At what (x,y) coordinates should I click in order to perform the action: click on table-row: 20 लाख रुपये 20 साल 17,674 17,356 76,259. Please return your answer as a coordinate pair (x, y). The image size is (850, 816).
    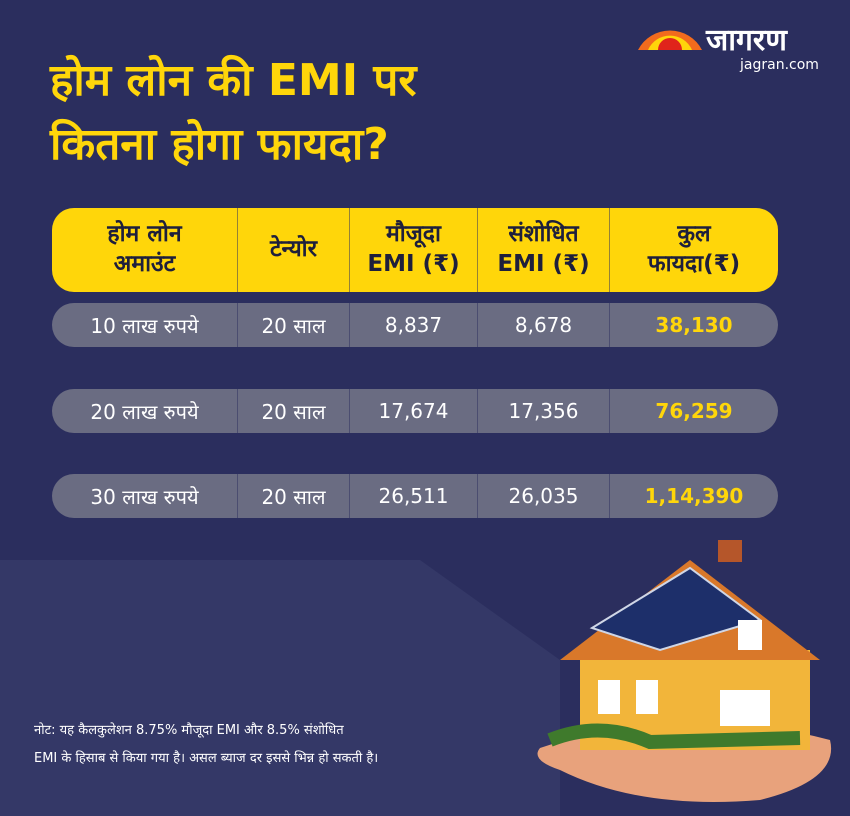
    Looking at the image, I should click on (415, 411).